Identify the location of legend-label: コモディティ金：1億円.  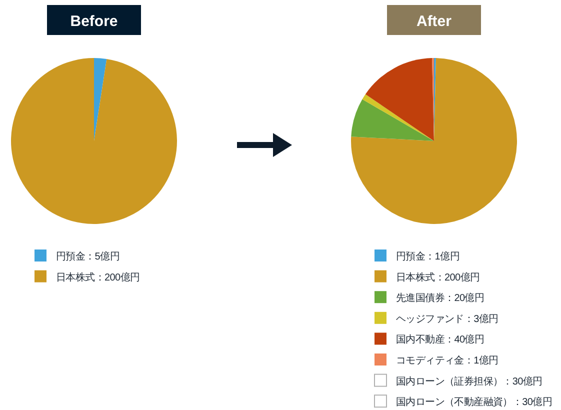
(447, 361).